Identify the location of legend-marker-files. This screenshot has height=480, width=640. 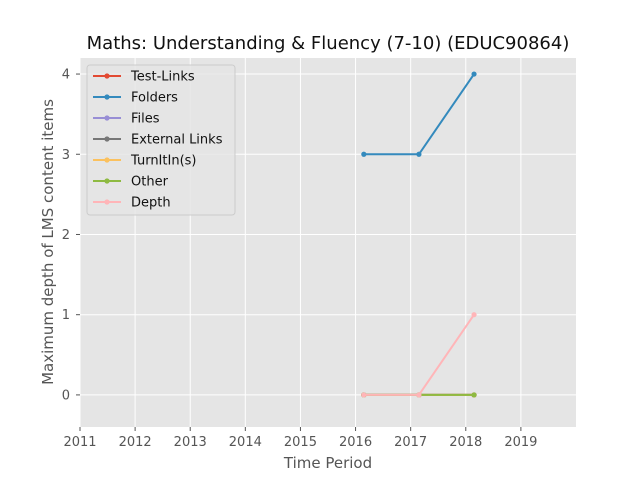
(107, 118).